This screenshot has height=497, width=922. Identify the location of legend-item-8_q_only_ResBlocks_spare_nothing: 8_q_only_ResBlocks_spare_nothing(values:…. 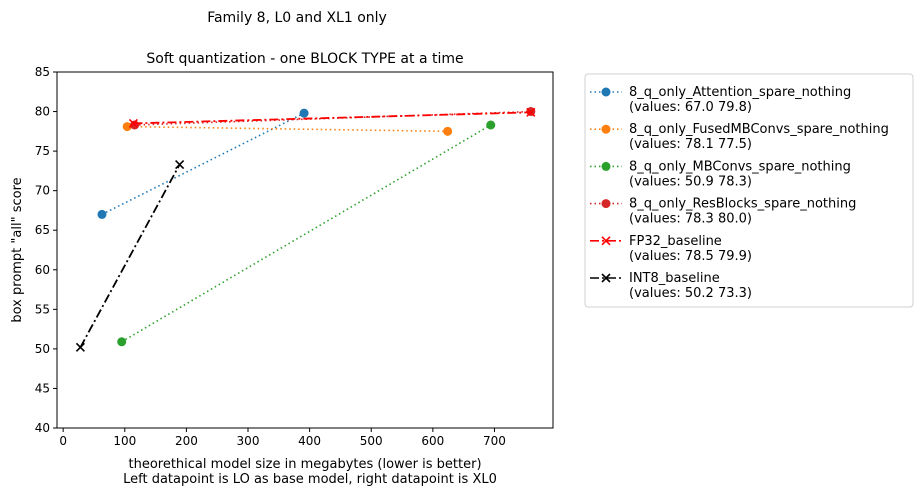
(723, 212).